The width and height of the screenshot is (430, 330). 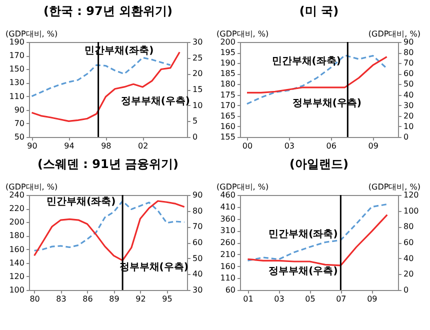 What do you see at coordinates (411, 211) in the screenshot?
I see `y2-tick-label: 100` at bounding box center [411, 211].